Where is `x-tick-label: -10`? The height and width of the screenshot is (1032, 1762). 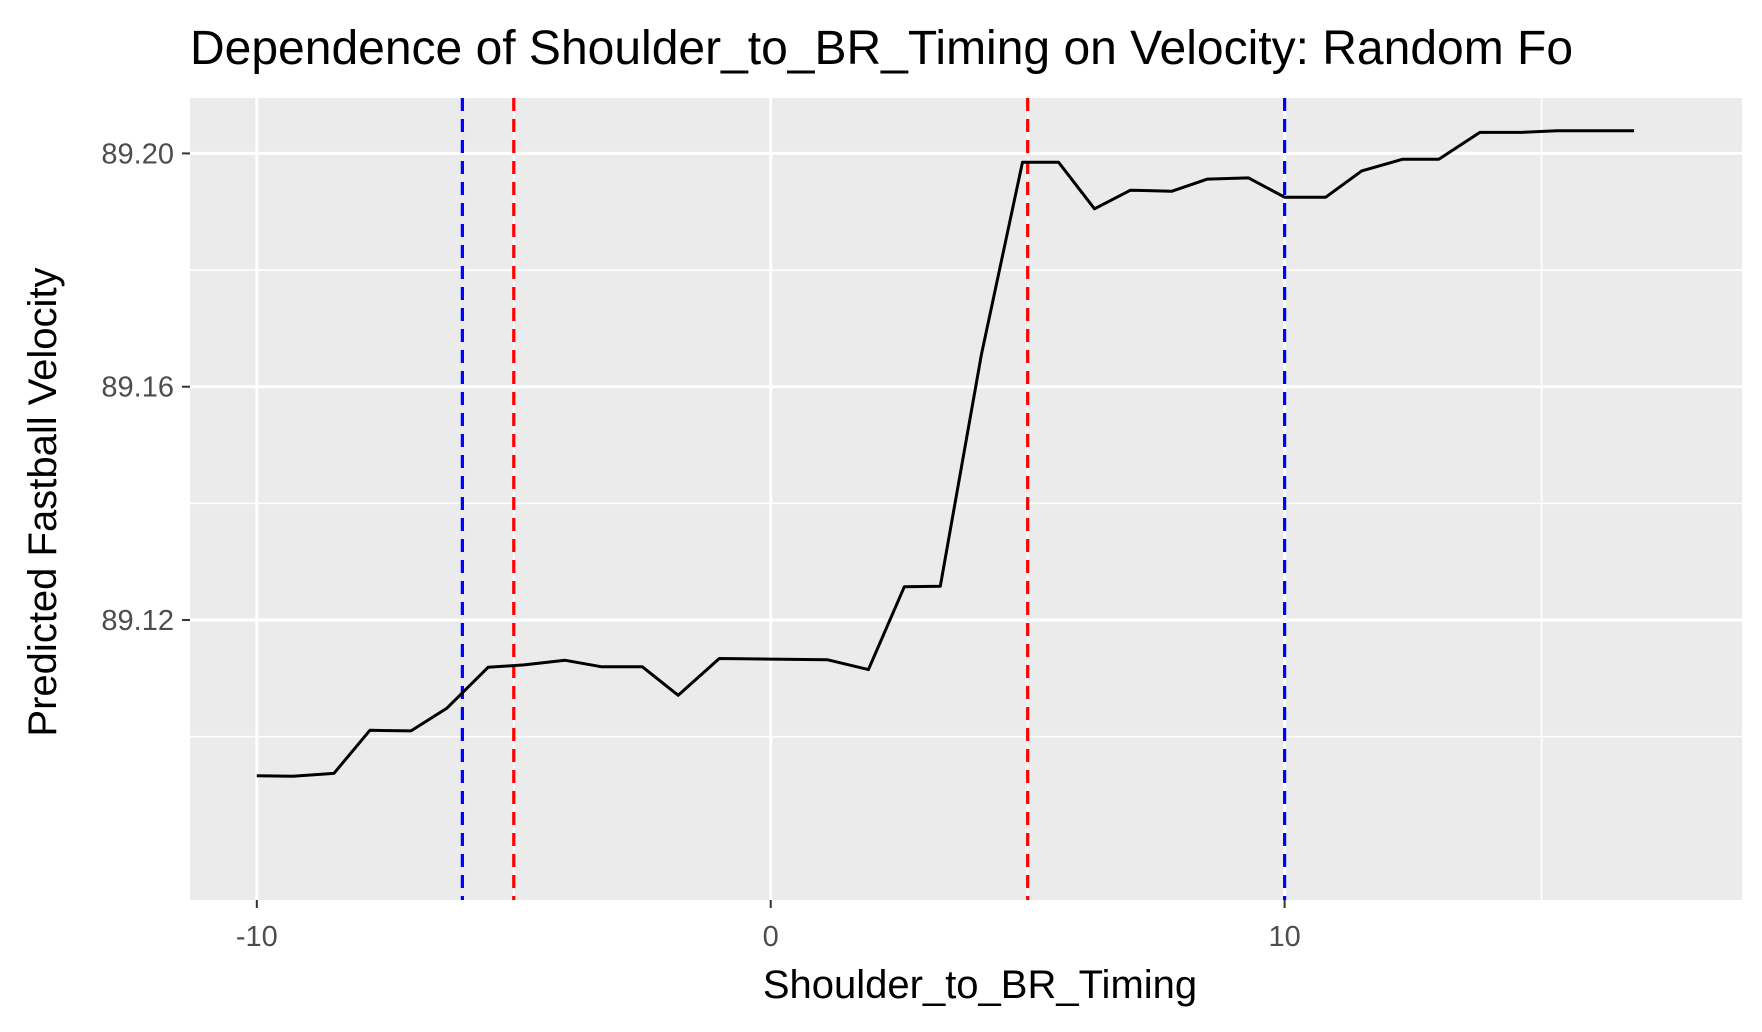 x-tick-label: -10 is located at coordinates (257, 937).